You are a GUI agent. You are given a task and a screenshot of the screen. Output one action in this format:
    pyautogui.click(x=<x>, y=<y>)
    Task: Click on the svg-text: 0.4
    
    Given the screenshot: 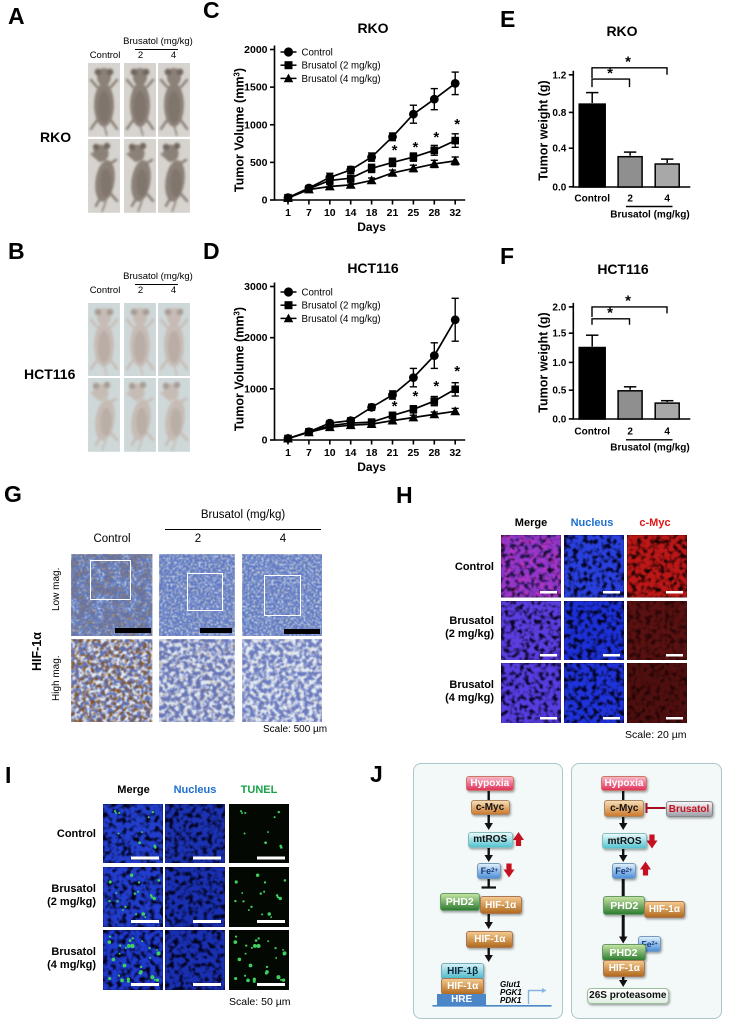 What is the action you would take?
    pyautogui.click(x=559, y=149)
    